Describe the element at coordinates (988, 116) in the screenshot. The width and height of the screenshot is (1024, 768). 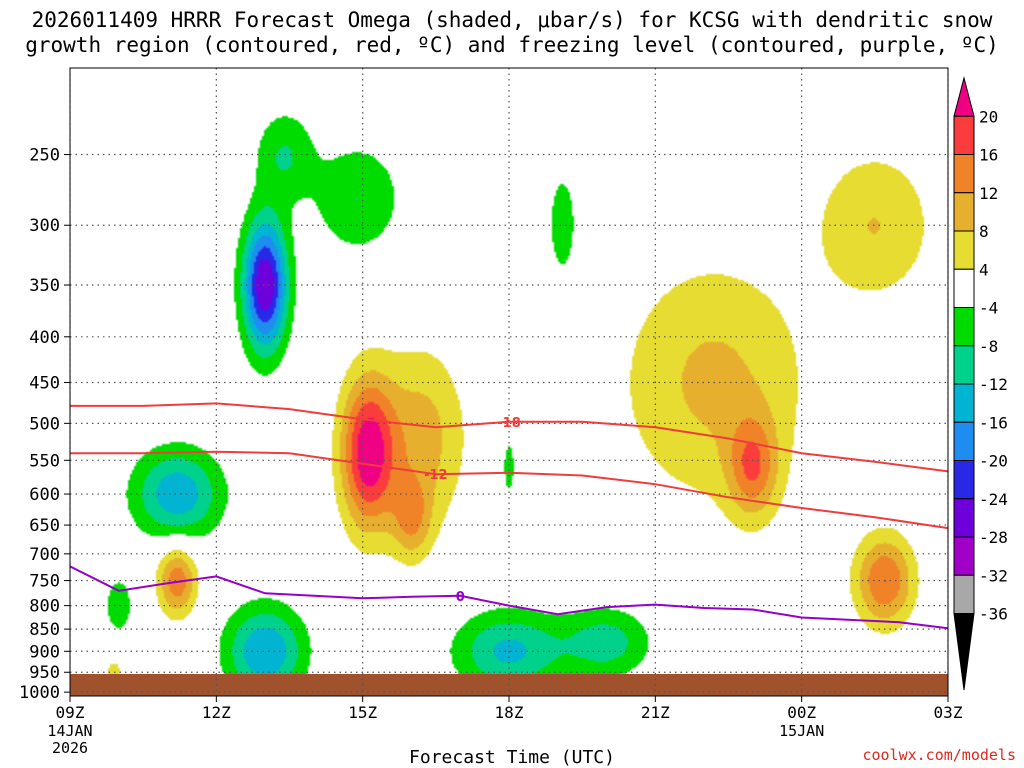
I see `colorbar-label-0: 20` at that location.